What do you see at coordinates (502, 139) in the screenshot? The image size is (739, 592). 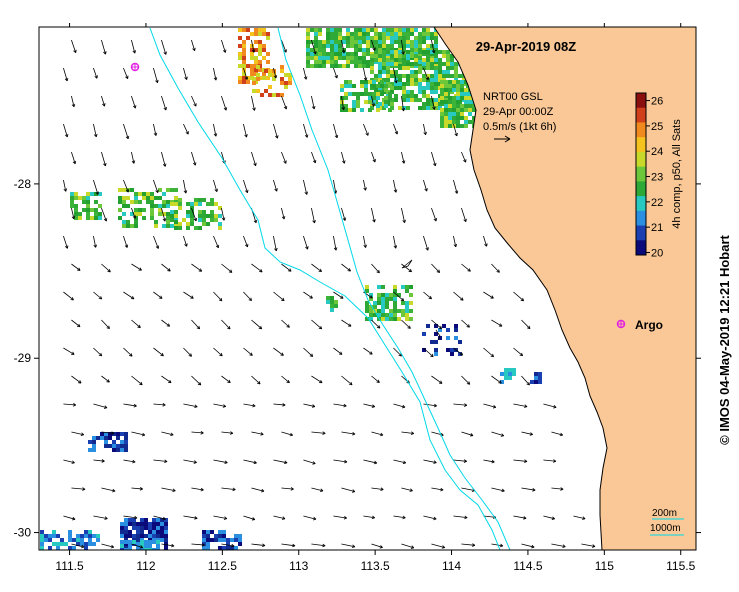 I see `scale-arrow` at bounding box center [502, 139].